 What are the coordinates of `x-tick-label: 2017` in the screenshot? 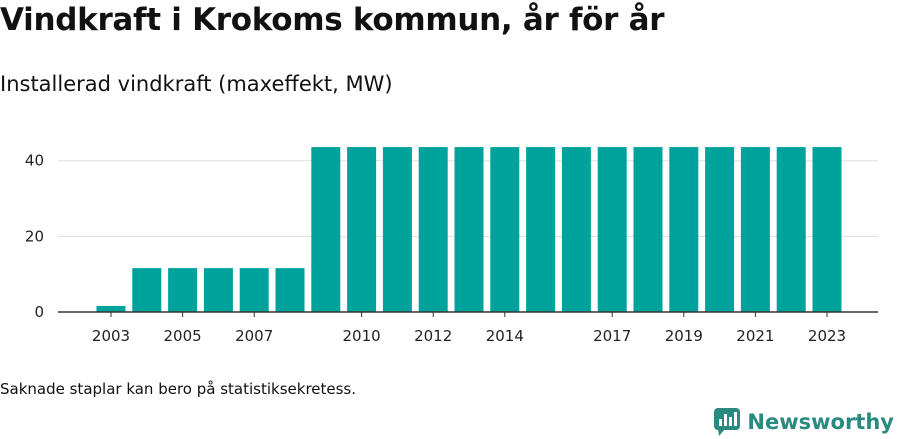 It's located at (612, 336).